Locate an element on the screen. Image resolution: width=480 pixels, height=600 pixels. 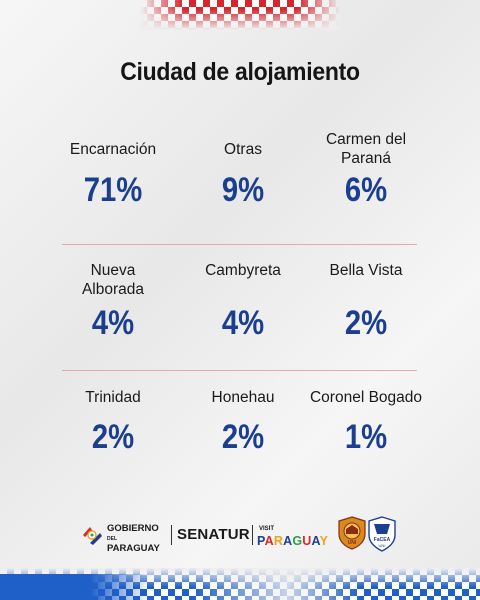
gobierno-line1: GOBIERNO is located at coordinates (133, 528).